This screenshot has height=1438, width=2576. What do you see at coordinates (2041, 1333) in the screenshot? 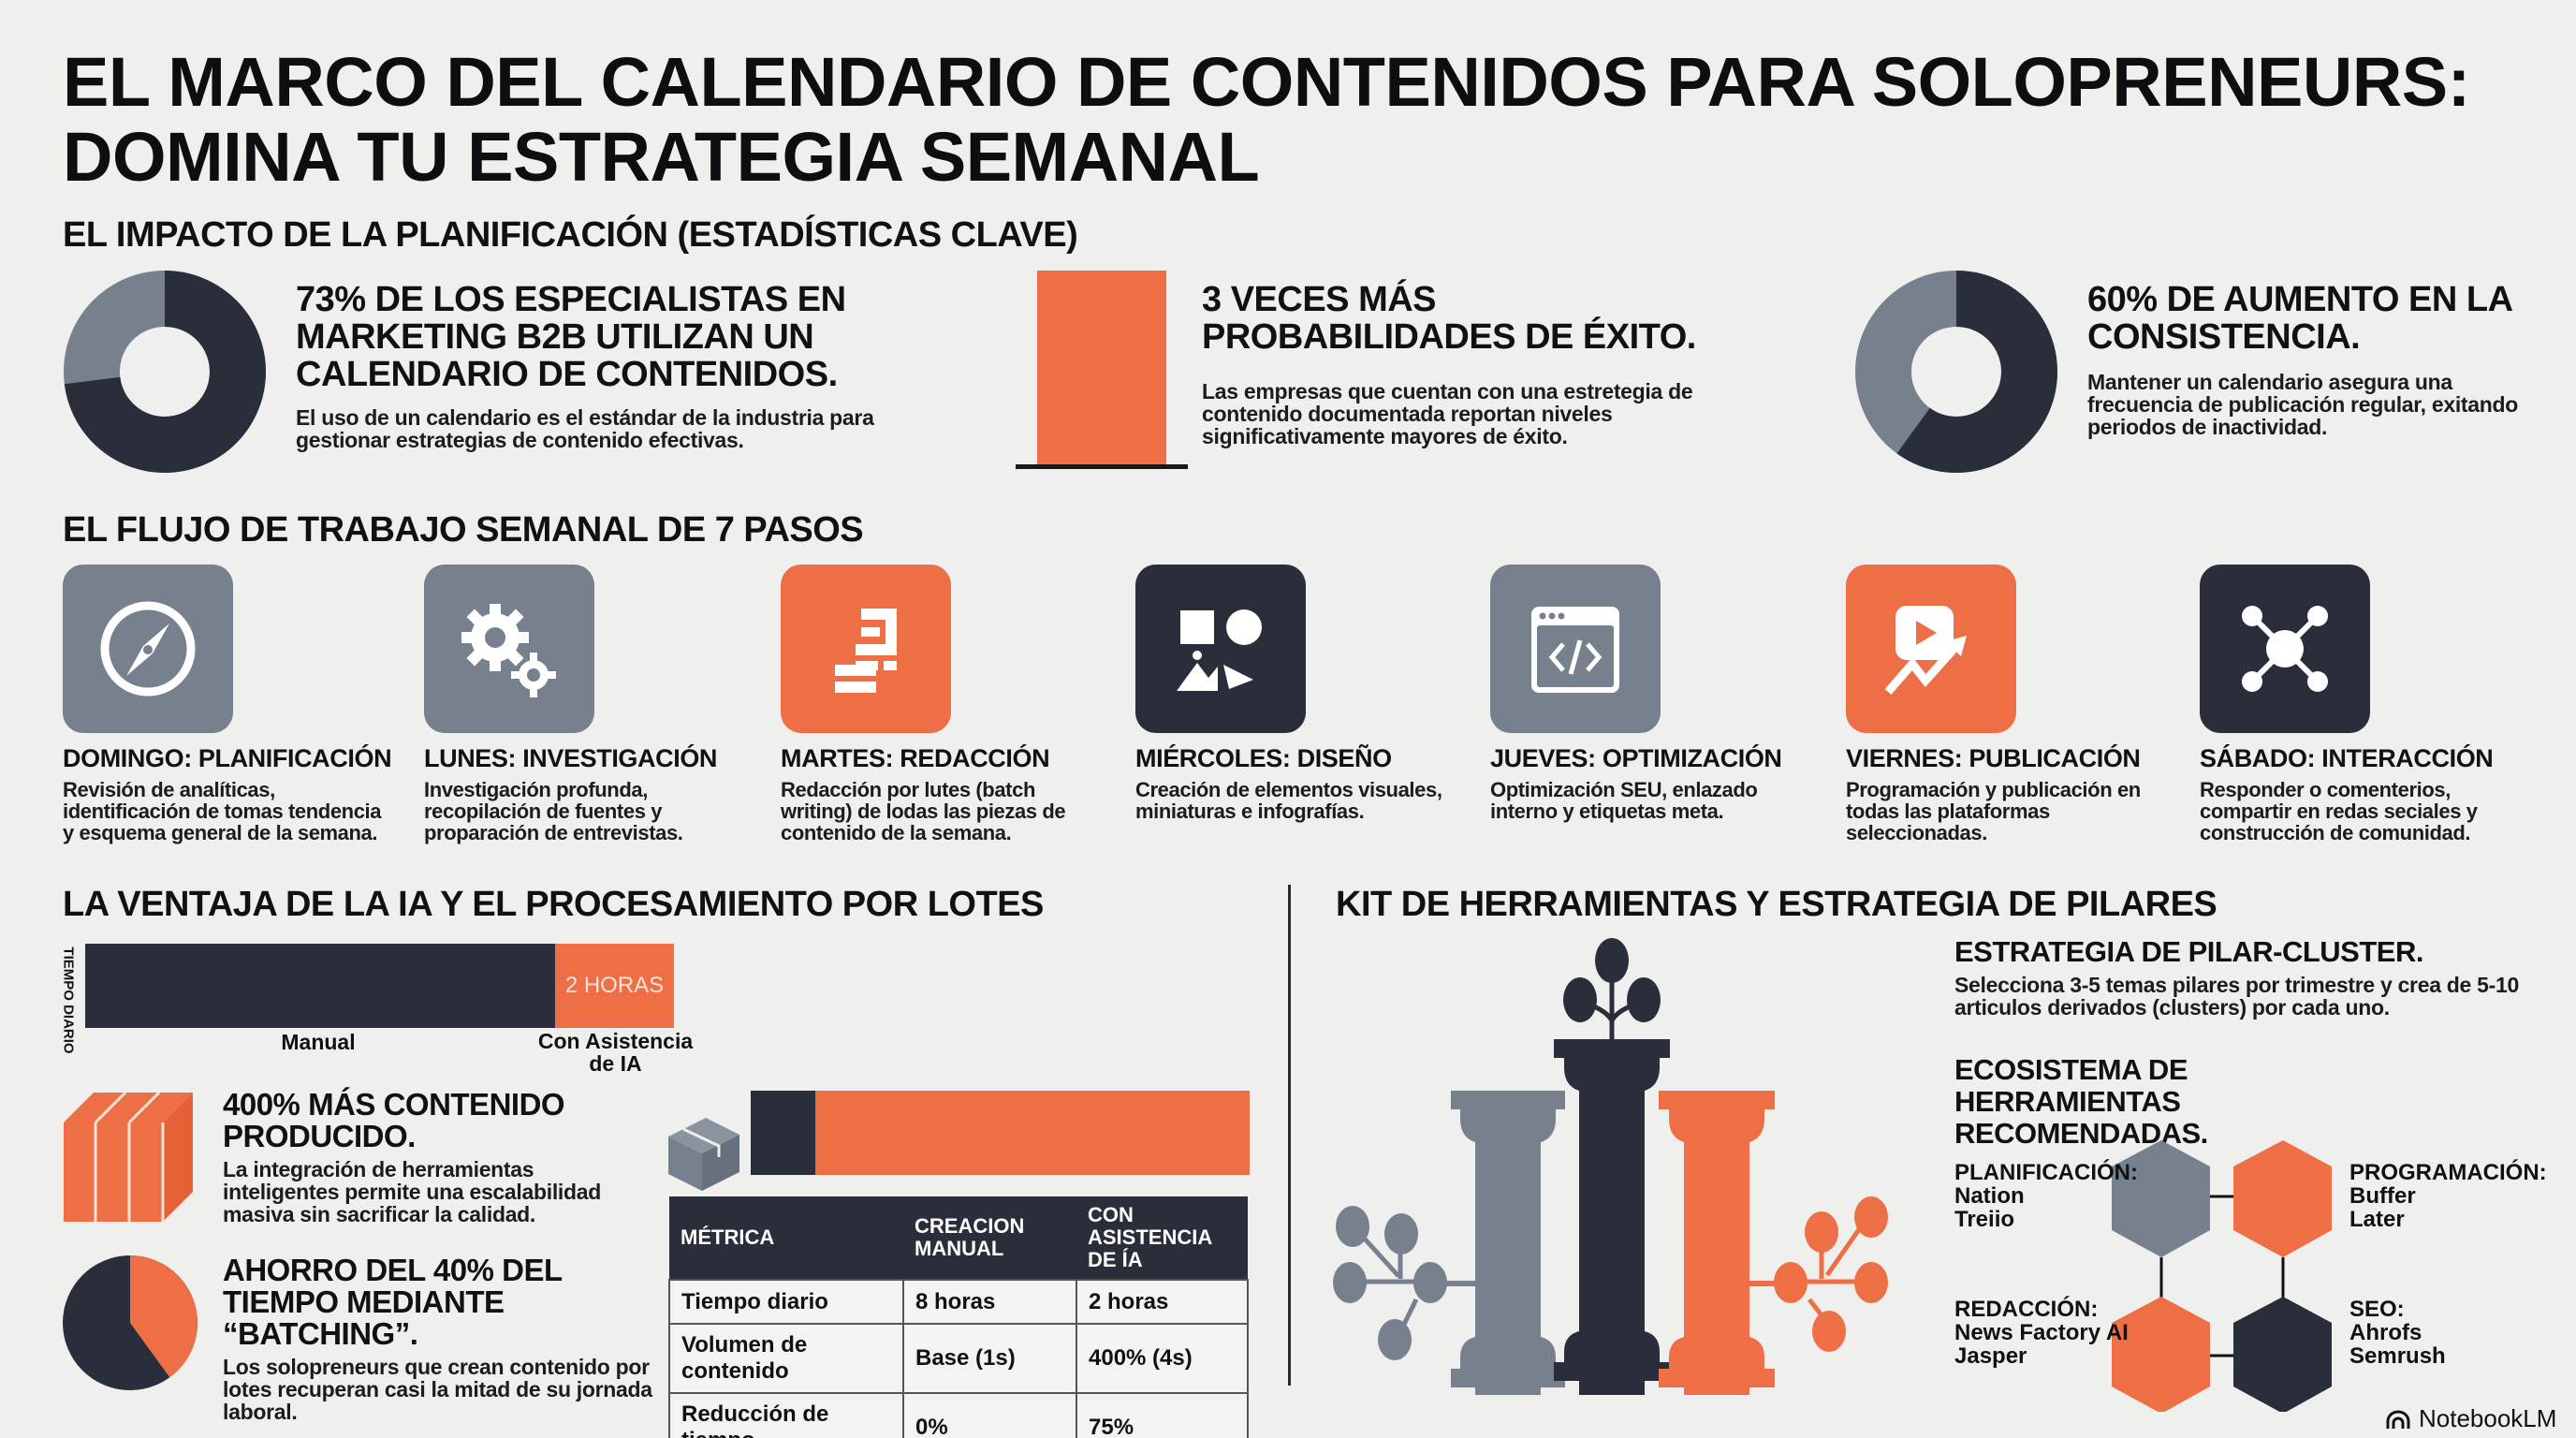
I see `tool-writing: REDACCIÓN: News Factory AI Jasper` at bounding box center [2041, 1333].